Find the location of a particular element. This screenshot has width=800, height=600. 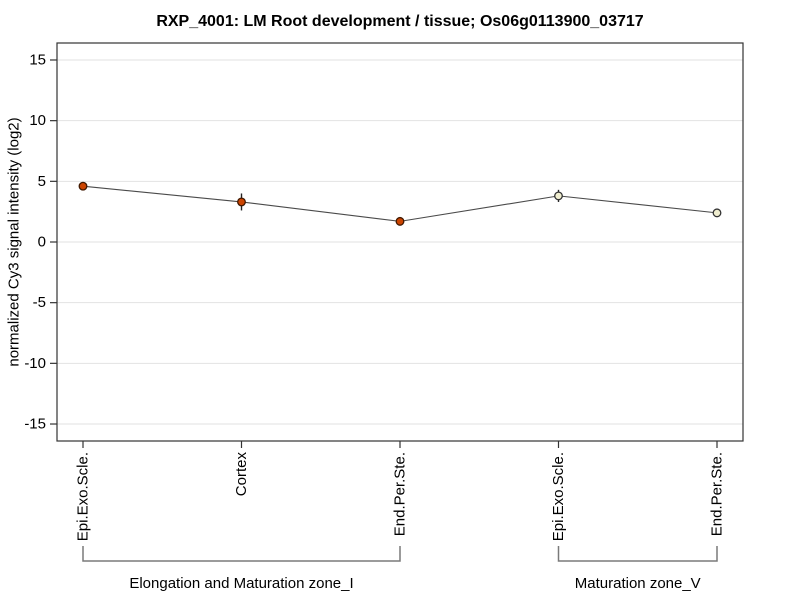

y-tick-label: 15 is located at coordinates (37, 59).